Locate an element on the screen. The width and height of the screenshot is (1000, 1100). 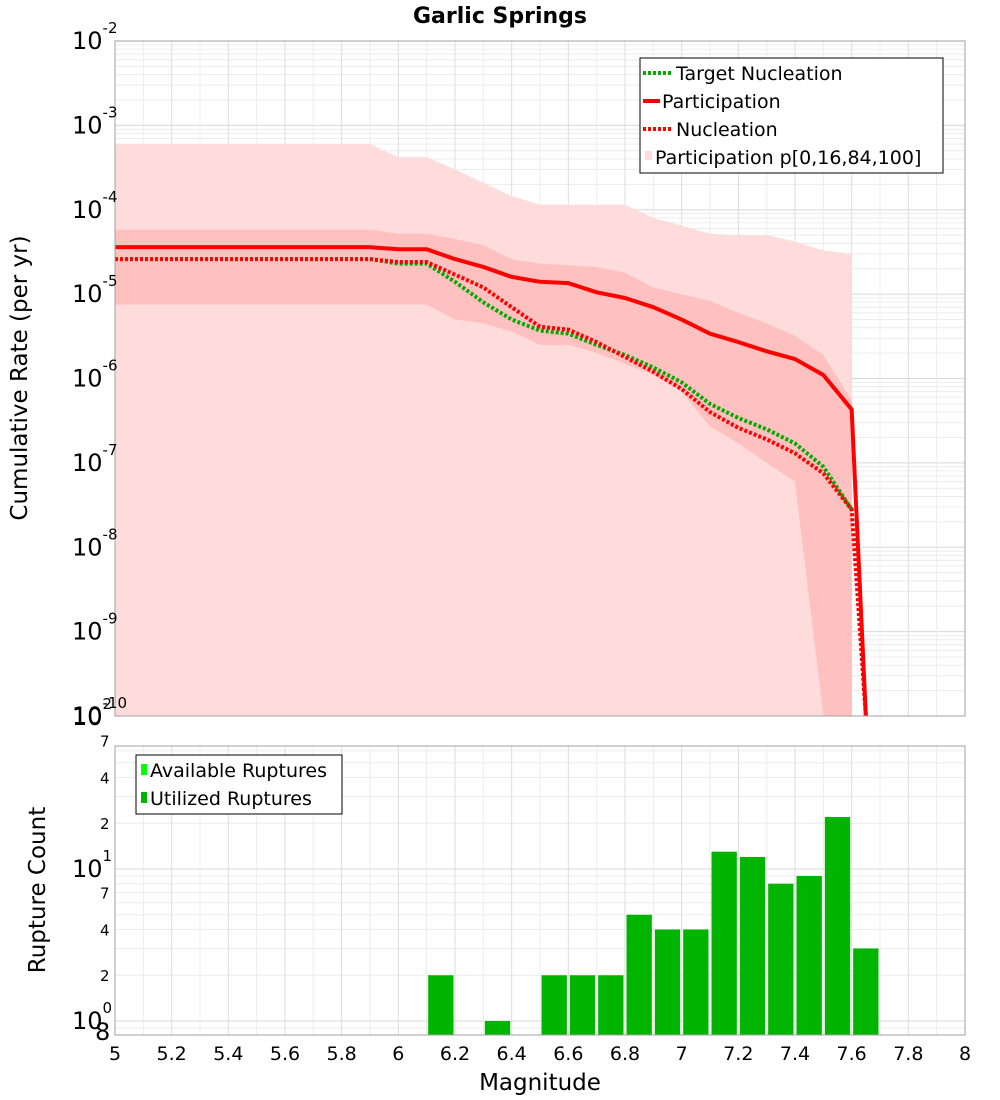
x-tick-label: 7.6 is located at coordinates (852, 1054).